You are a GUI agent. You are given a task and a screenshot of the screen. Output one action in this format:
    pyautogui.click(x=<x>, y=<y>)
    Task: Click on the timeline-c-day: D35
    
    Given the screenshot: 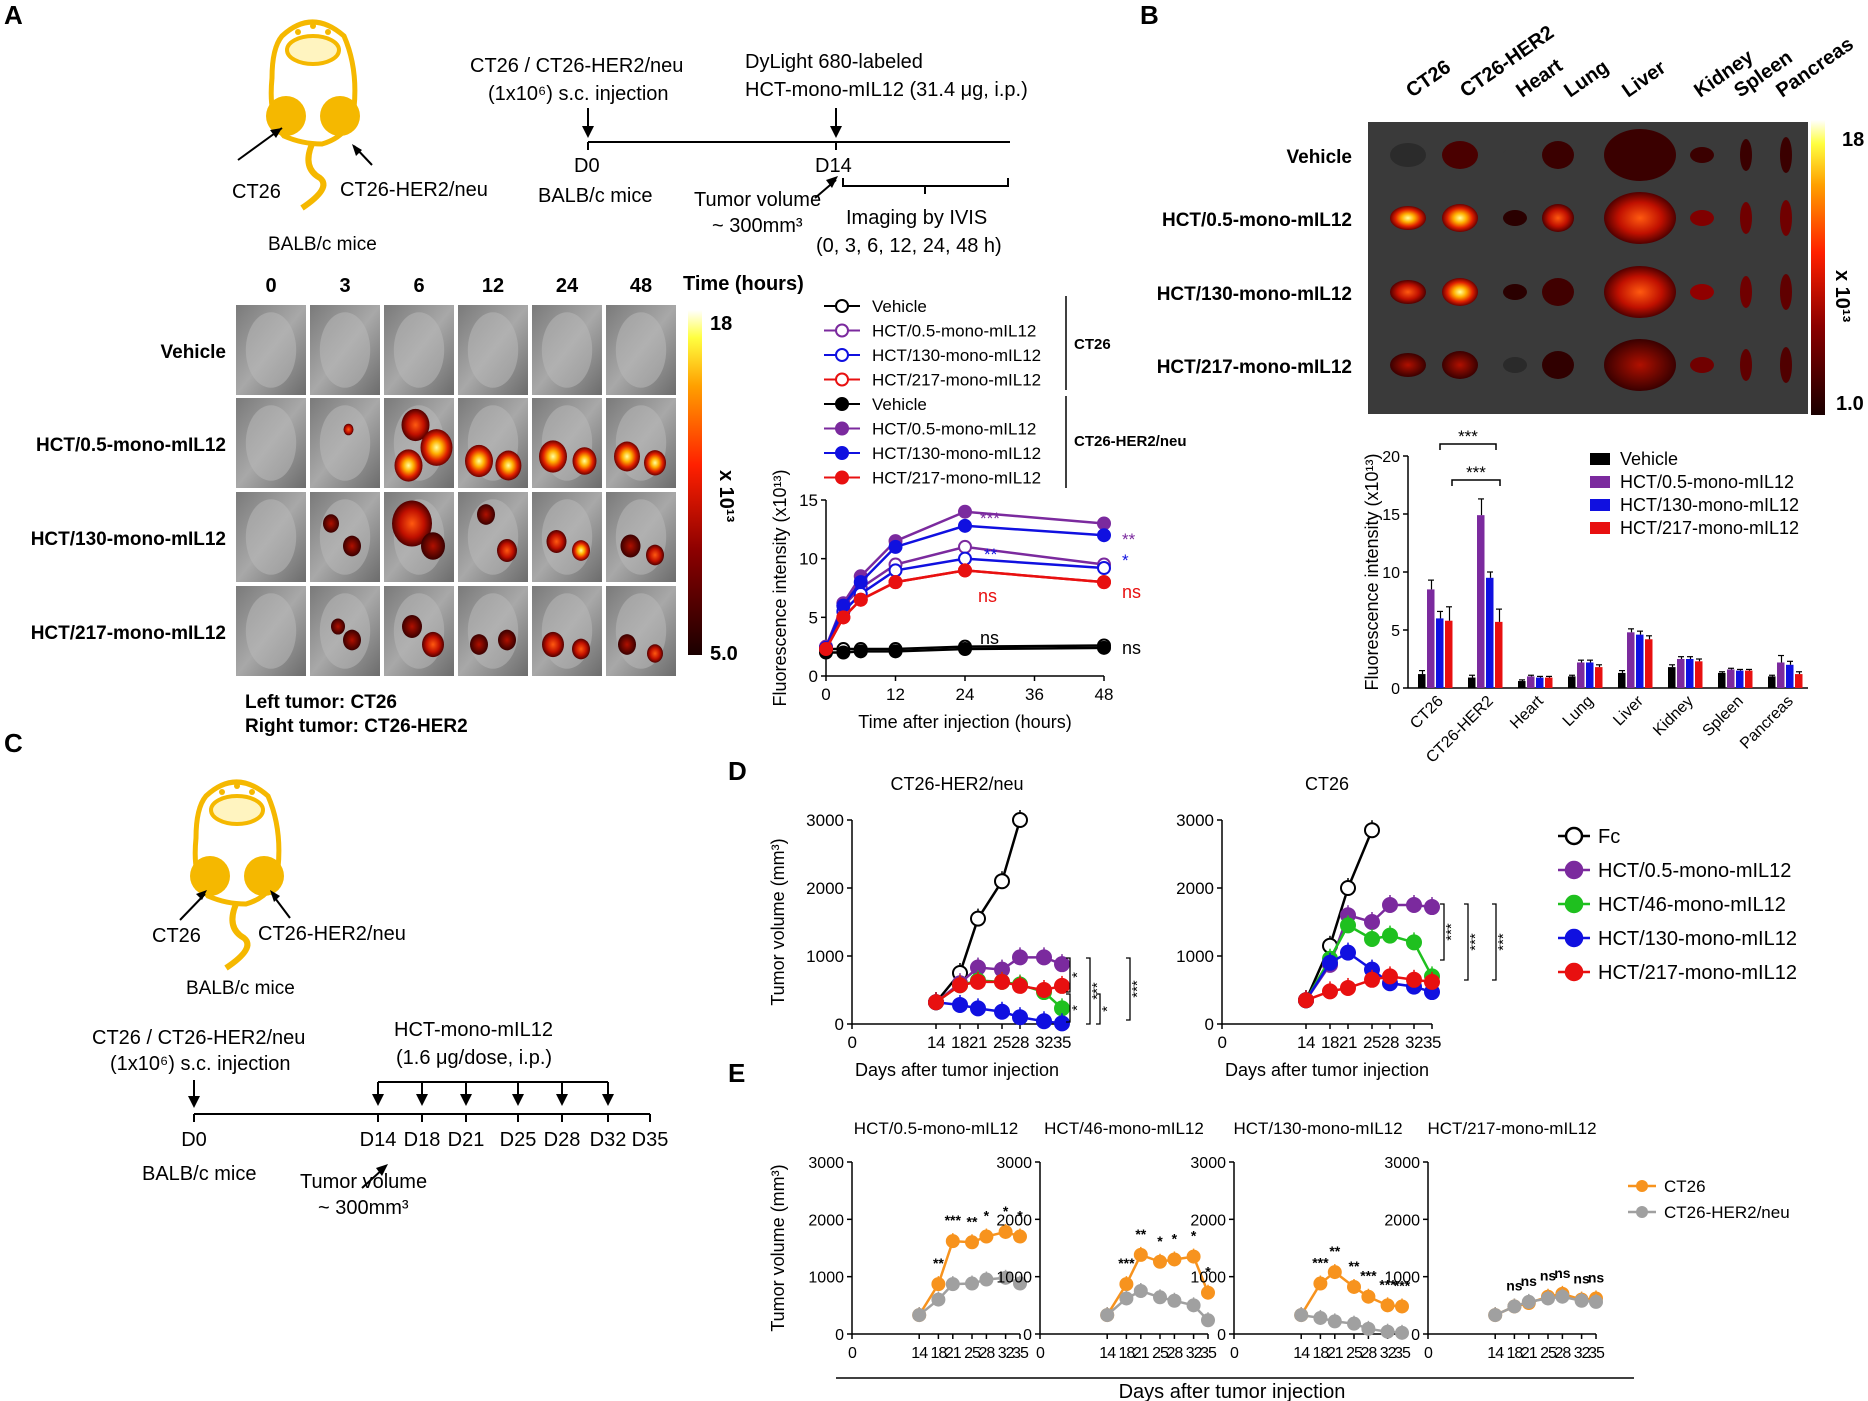 What is the action you would take?
    pyautogui.click(x=650, y=1140)
    